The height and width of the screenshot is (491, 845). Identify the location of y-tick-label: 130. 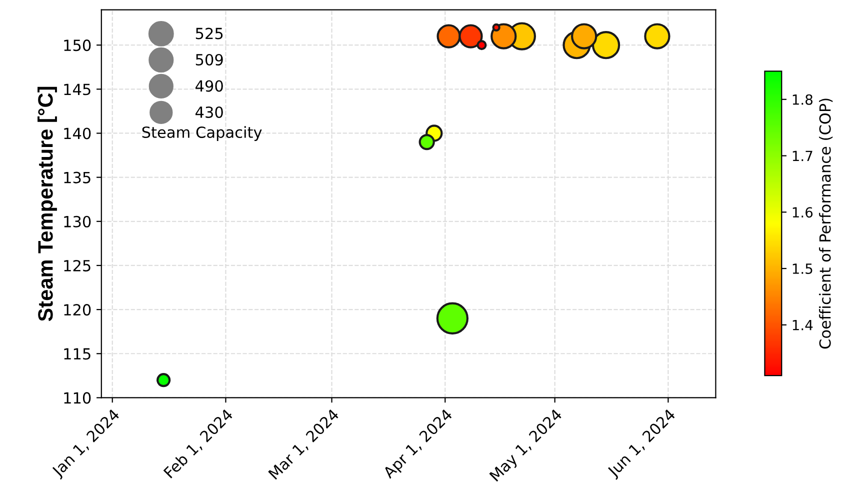
(77, 222).